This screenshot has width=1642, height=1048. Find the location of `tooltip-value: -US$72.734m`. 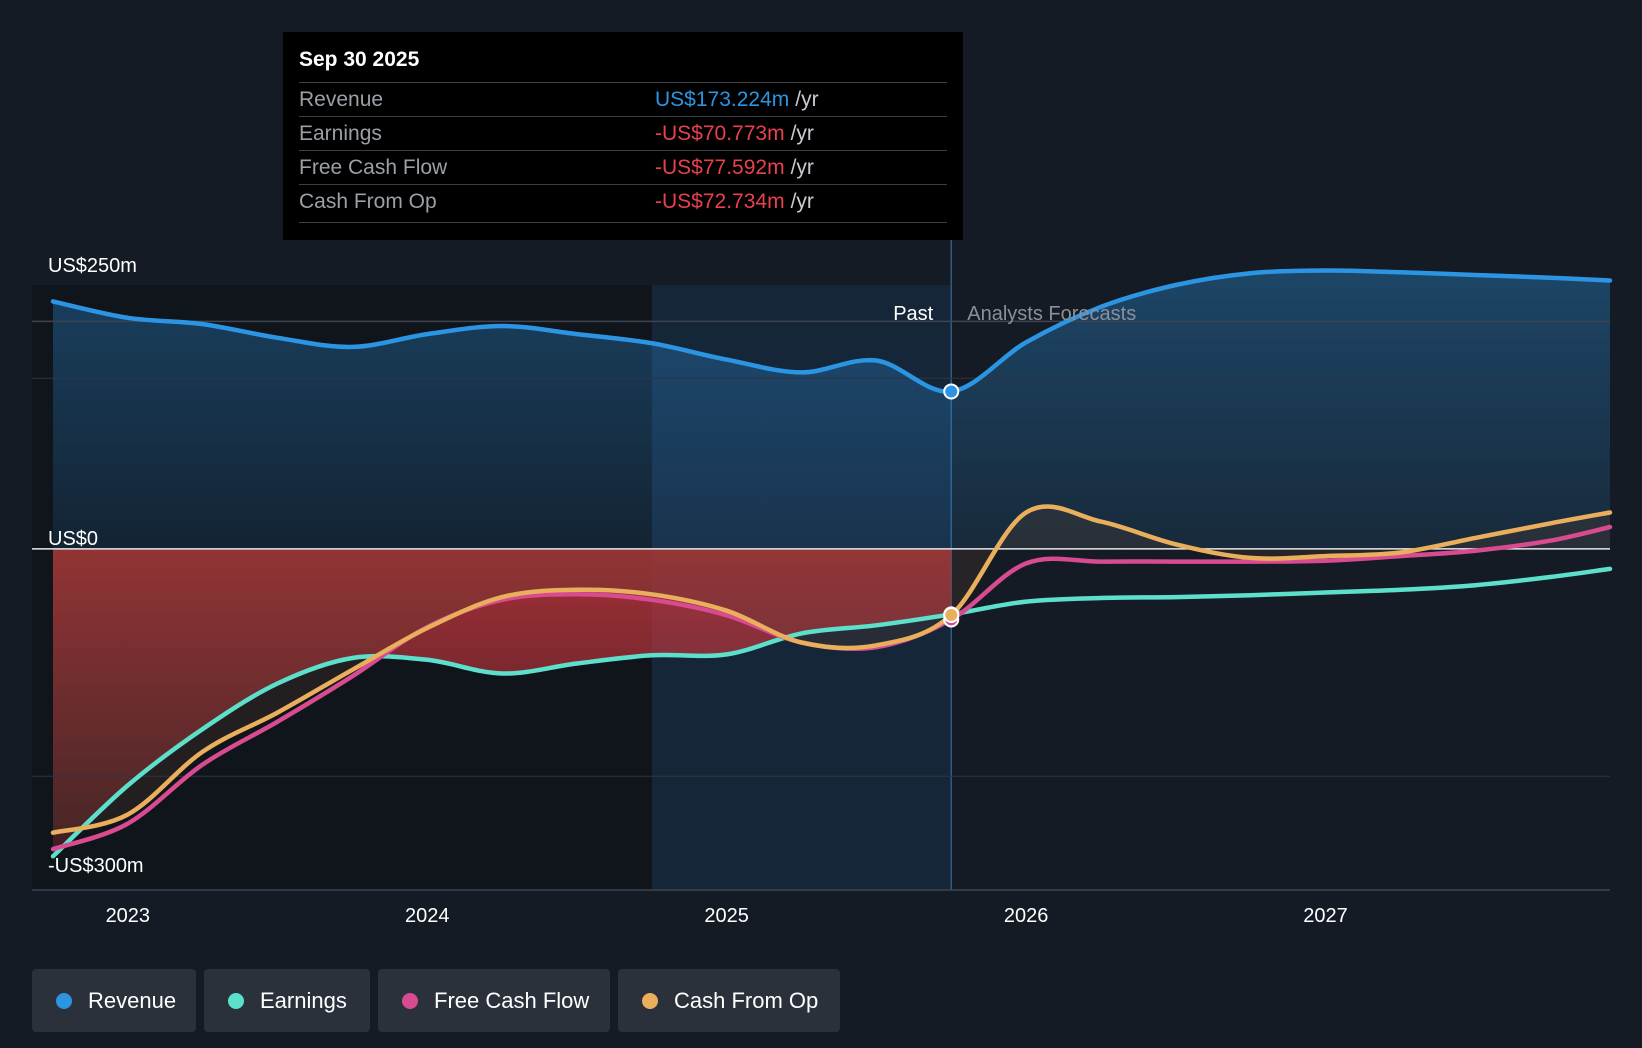

tooltip-value: -US$72.734m is located at coordinates (720, 201).